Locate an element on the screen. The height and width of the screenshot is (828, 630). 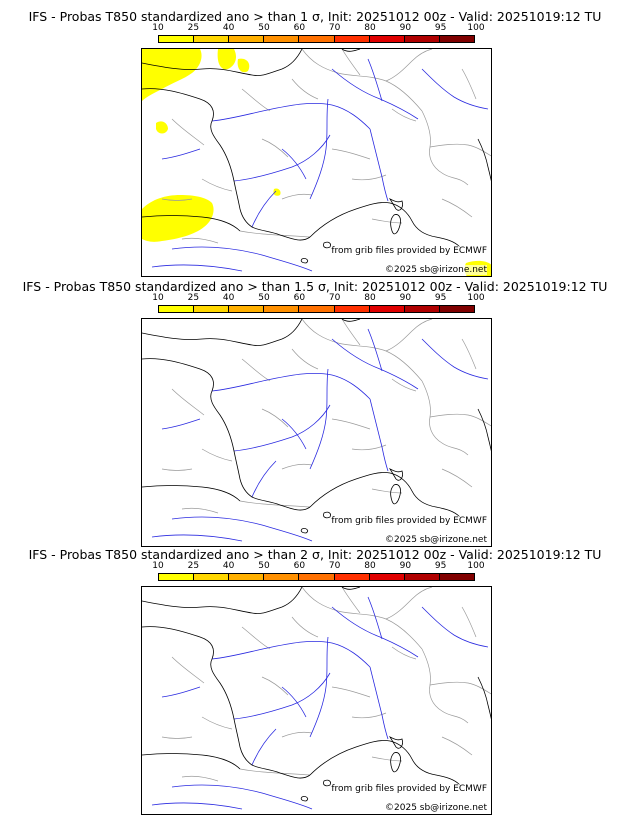
source-credit: from grib files provided by ECMWF is located at coordinates (409, 521).